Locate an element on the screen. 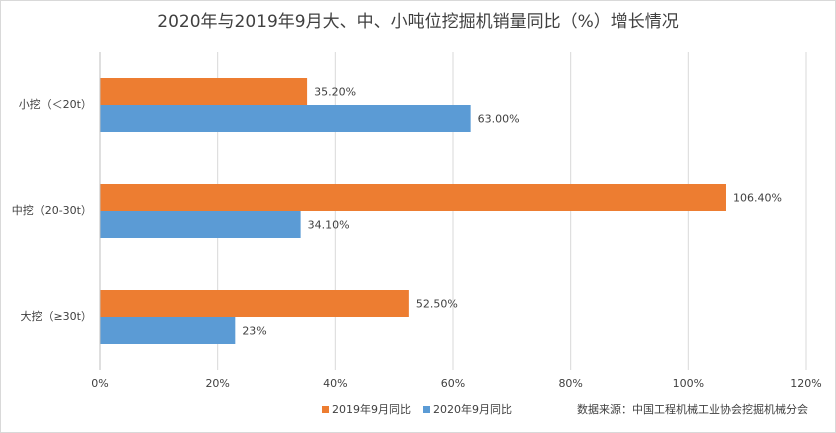 This screenshot has width=836, height=433. value-label: 52.50% is located at coordinates (437, 304).